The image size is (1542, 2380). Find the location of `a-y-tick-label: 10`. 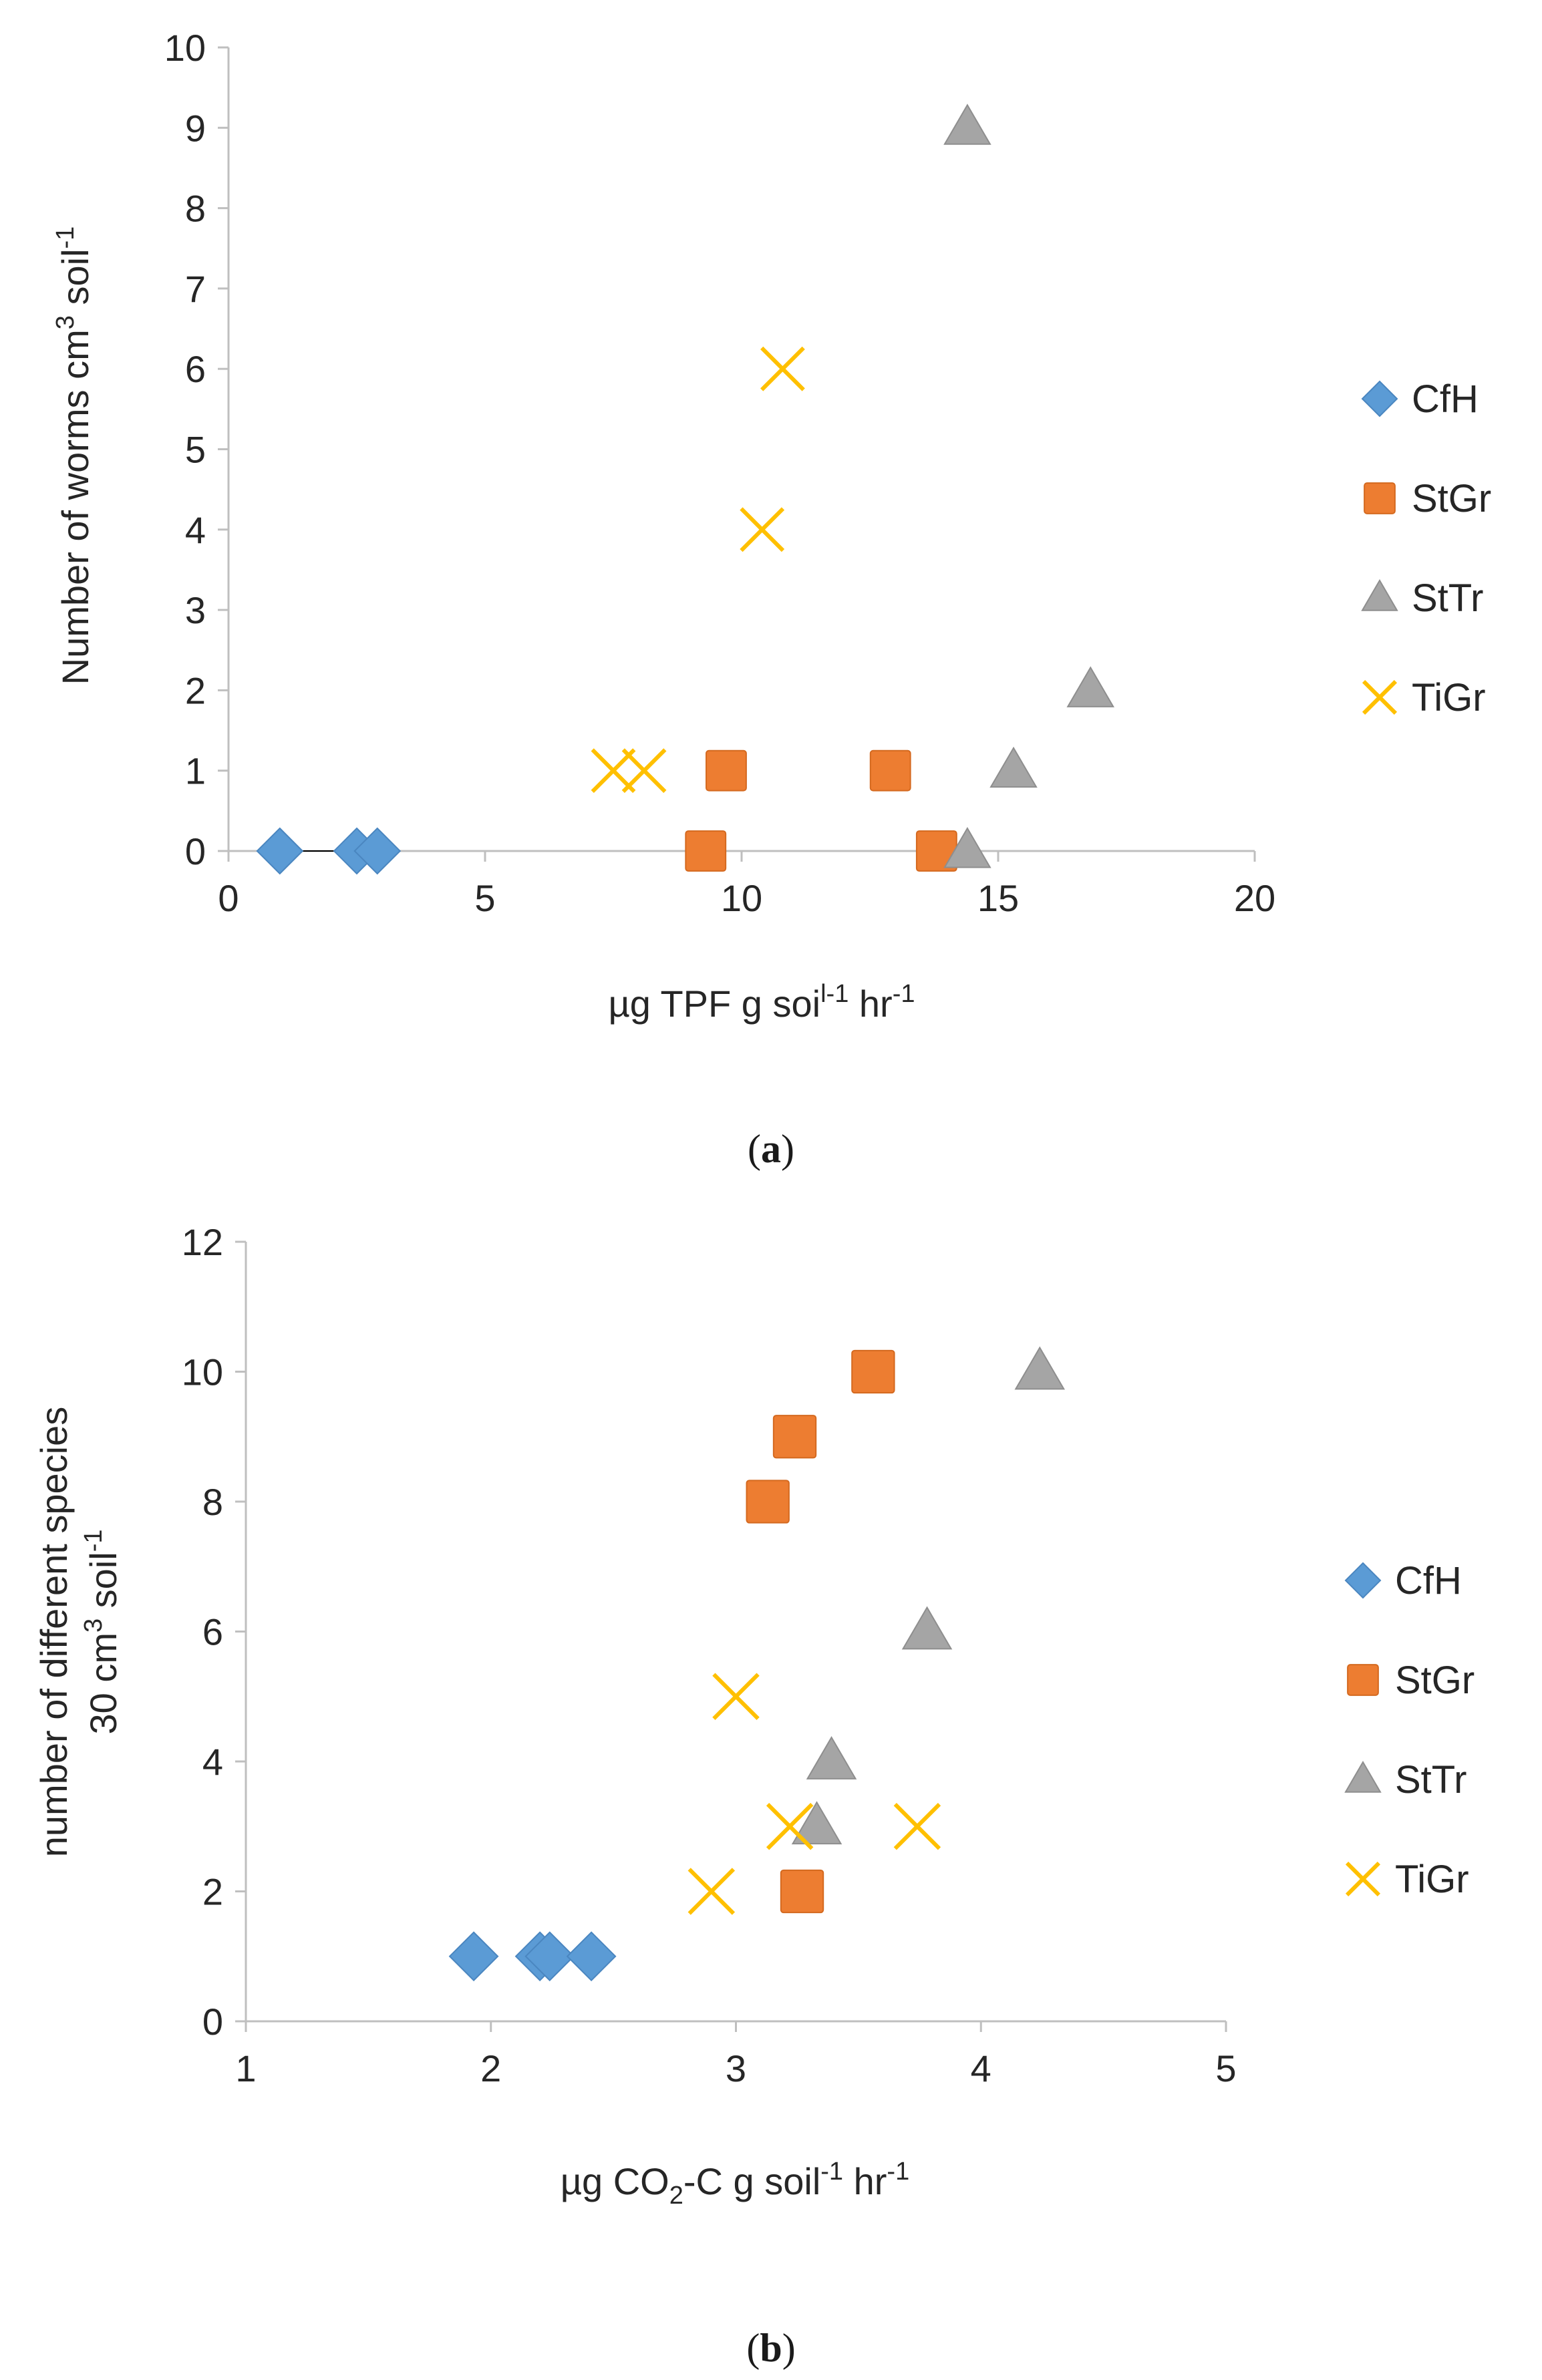

a-y-tick-label: 10 is located at coordinates (185, 48).